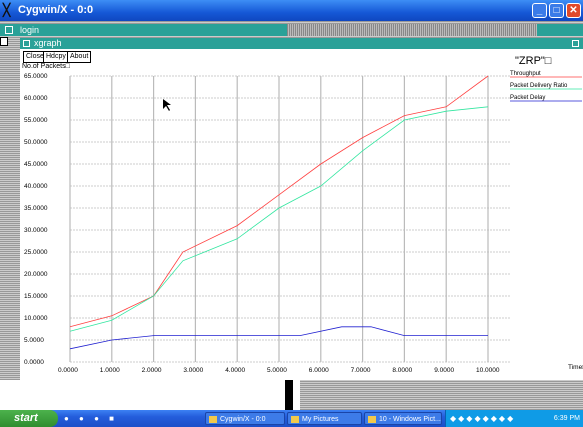 This screenshot has width=583, height=427. What do you see at coordinates (46, 66) in the screenshot?
I see `y-axis-label: No.of Packets□` at bounding box center [46, 66].